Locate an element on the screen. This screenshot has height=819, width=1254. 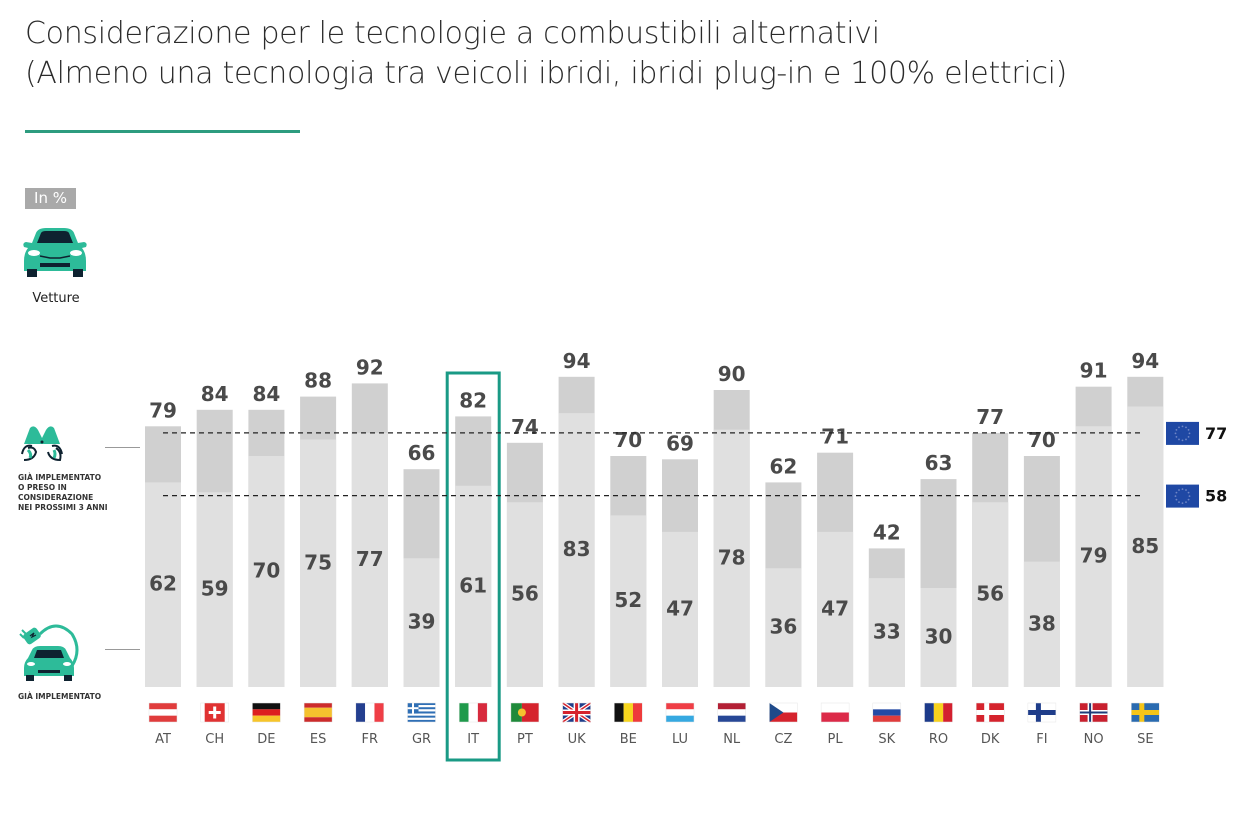
country-label: CH is located at coordinates (214, 739).